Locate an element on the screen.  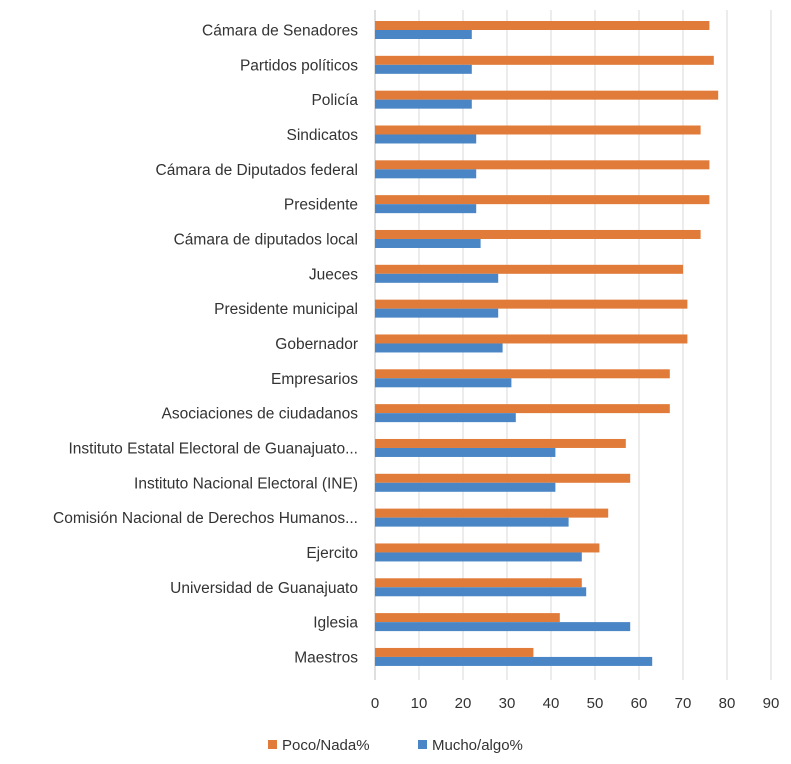
x-tick-label-30: 30 is located at coordinates (507, 703).